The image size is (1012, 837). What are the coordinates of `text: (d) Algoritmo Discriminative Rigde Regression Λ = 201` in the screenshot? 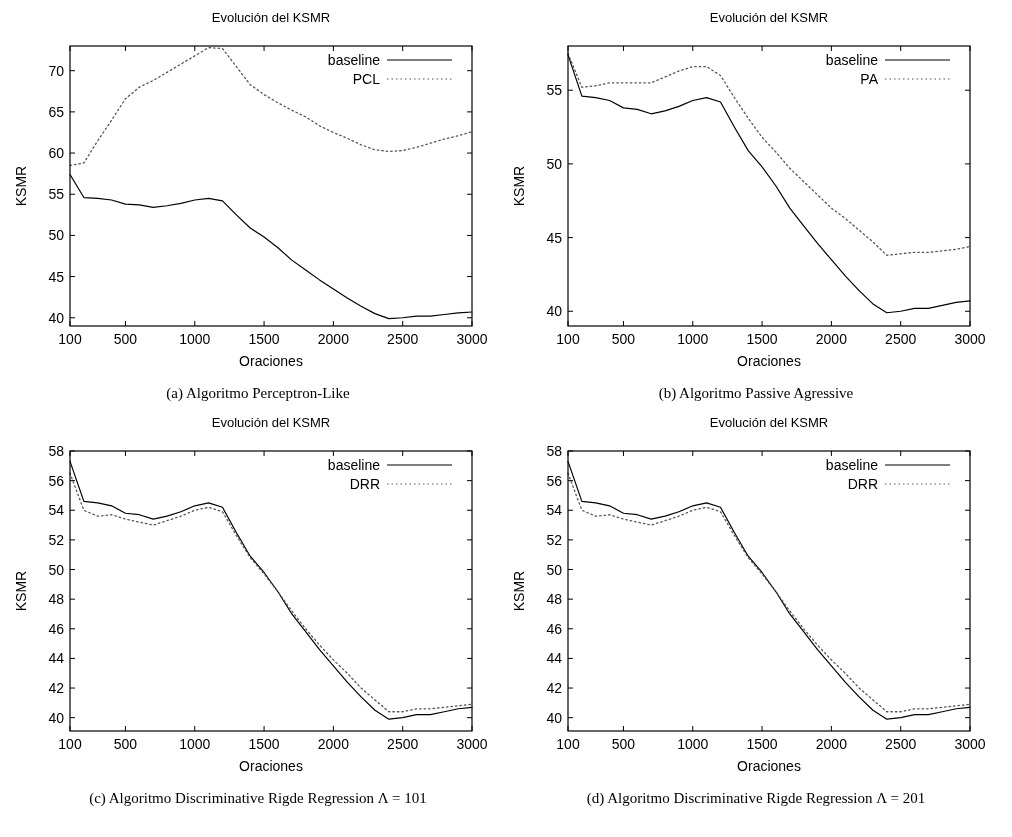 It's located at (756, 798).